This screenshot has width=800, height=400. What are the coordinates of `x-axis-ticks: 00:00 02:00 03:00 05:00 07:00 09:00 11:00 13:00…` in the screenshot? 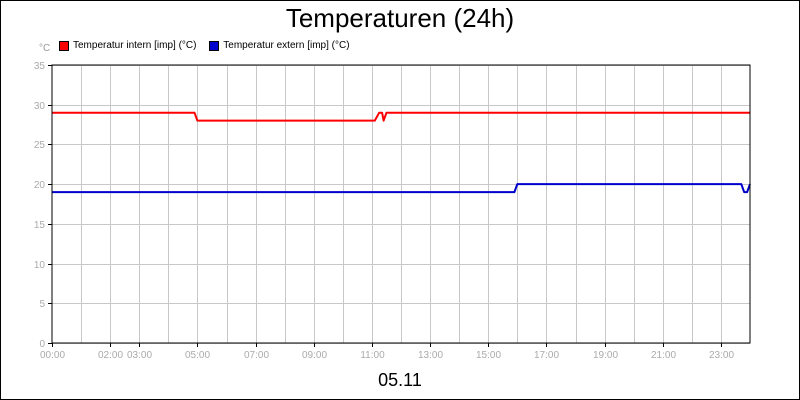 It's located at (387, 352).